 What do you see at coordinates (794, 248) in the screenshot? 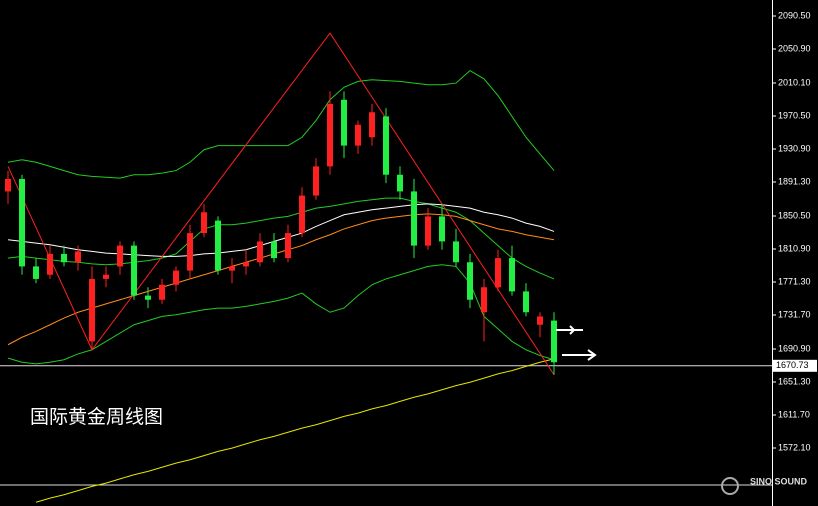
I see `y-tick-label: 1810.90` at bounding box center [794, 248].